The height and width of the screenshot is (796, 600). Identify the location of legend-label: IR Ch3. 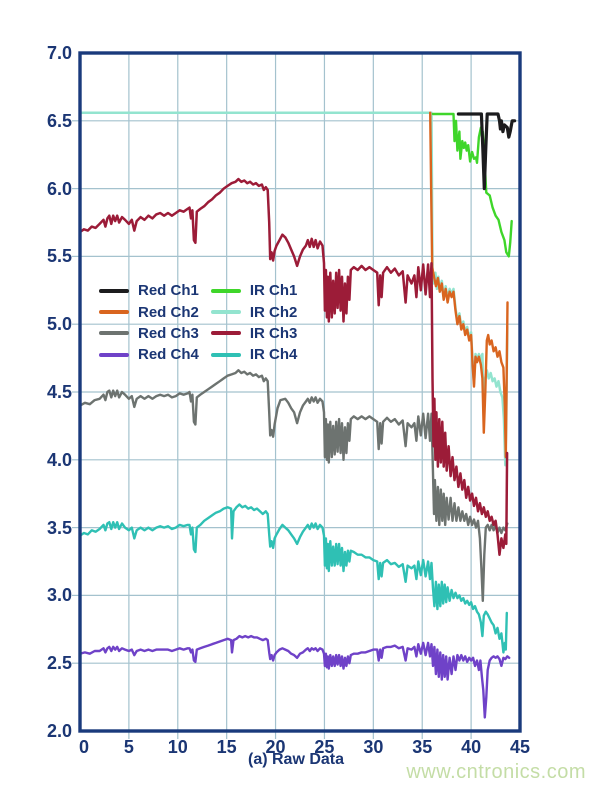
(273, 333).